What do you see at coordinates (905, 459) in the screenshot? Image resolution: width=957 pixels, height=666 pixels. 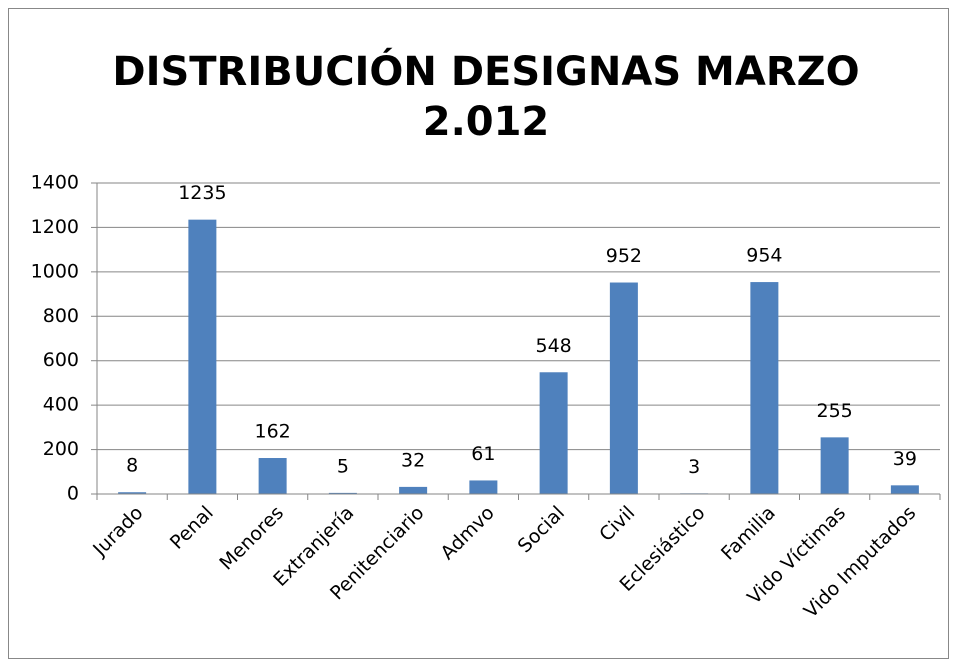 I see `data-label: 39` at bounding box center [905, 459].